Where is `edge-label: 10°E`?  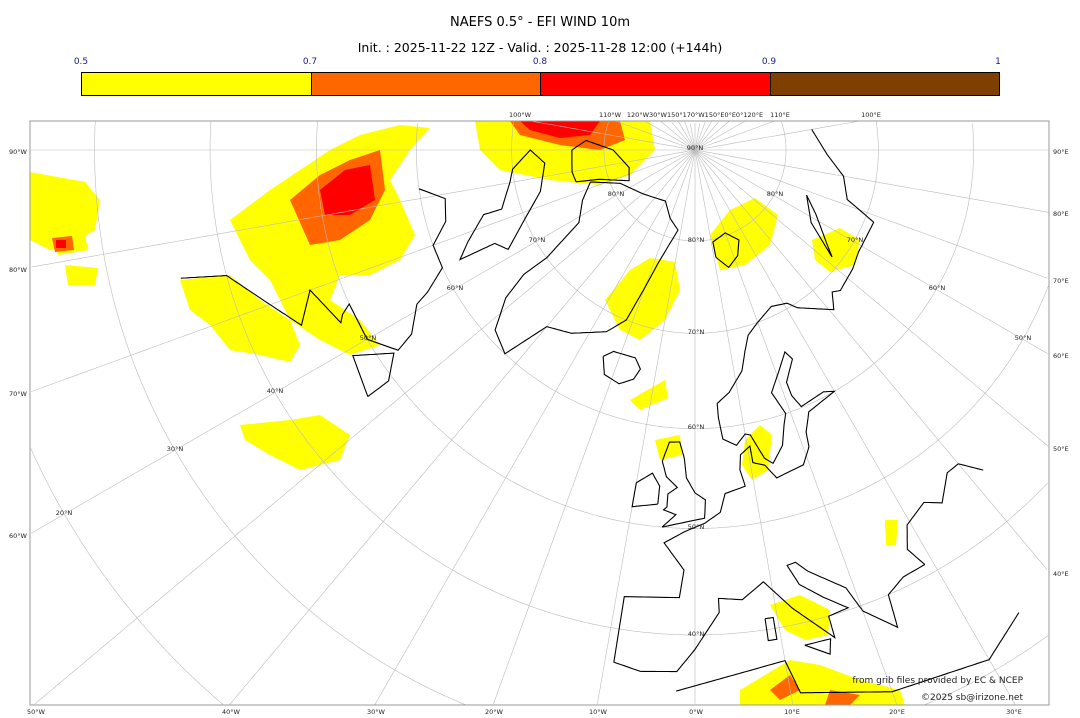
edge-label: 10°E is located at coordinates (792, 712).